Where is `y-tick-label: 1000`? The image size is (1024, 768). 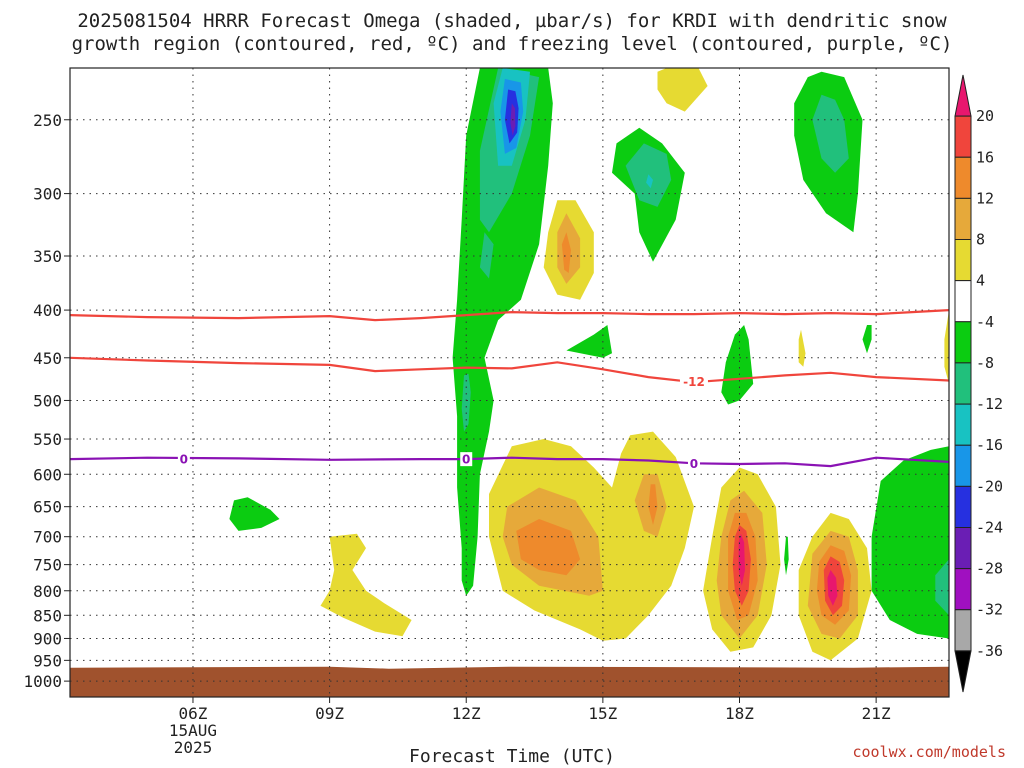 y-tick-label: 1000 is located at coordinates (42, 681).